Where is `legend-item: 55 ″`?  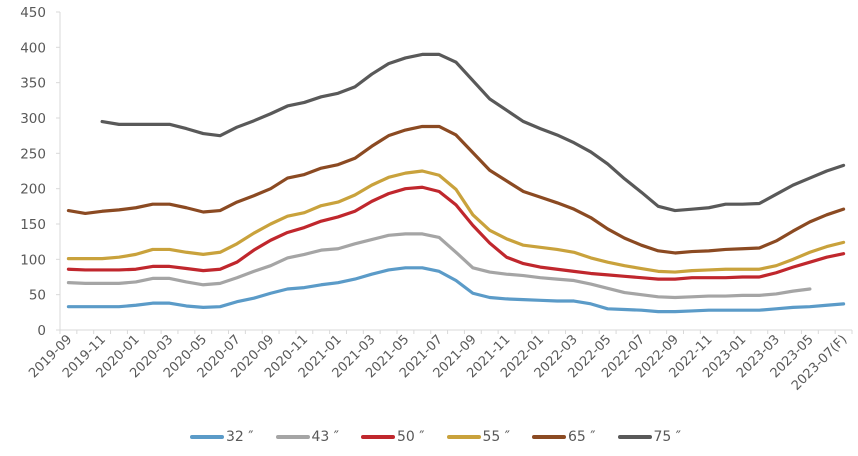 legend-item: 55 ″ is located at coordinates (478, 437).